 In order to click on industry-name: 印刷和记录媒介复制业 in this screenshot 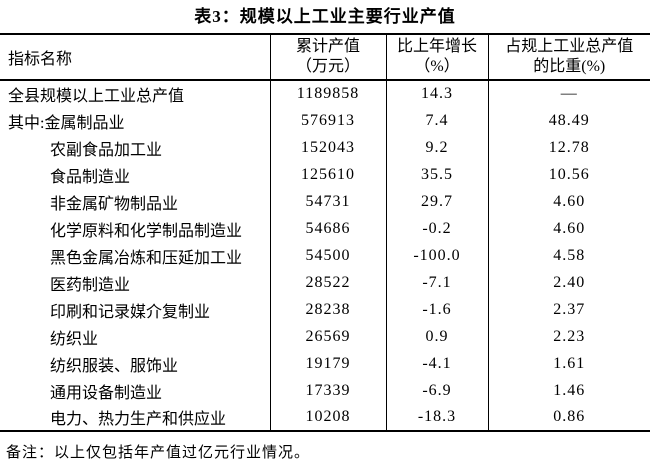, I will do `click(130, 312)`.